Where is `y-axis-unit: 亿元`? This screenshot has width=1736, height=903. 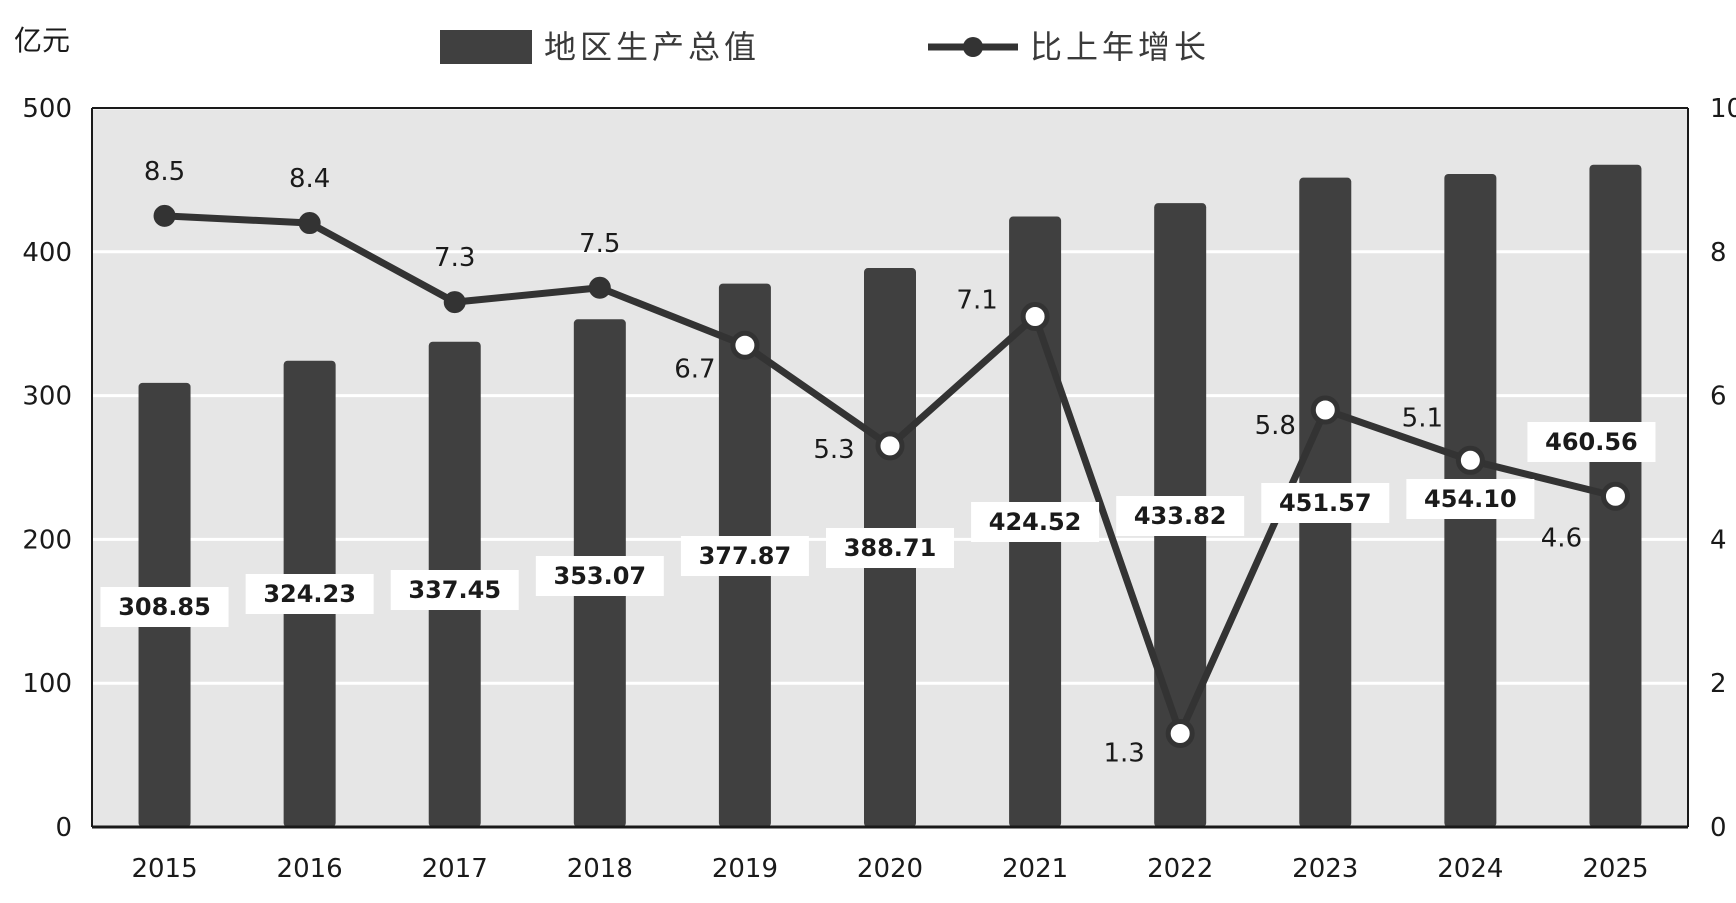
y-axis-unit: 亿元 is located at coordinates (42, 40).